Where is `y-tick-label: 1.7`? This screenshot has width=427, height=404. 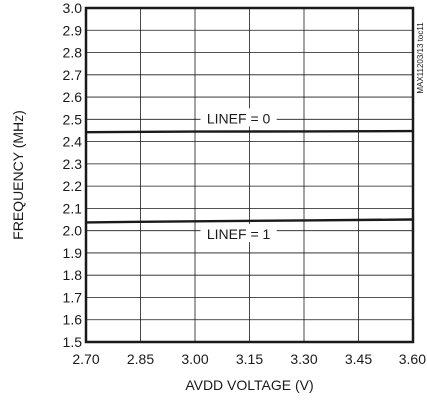 y-tick-label: 1.7 is located at coordinates (73, 297).